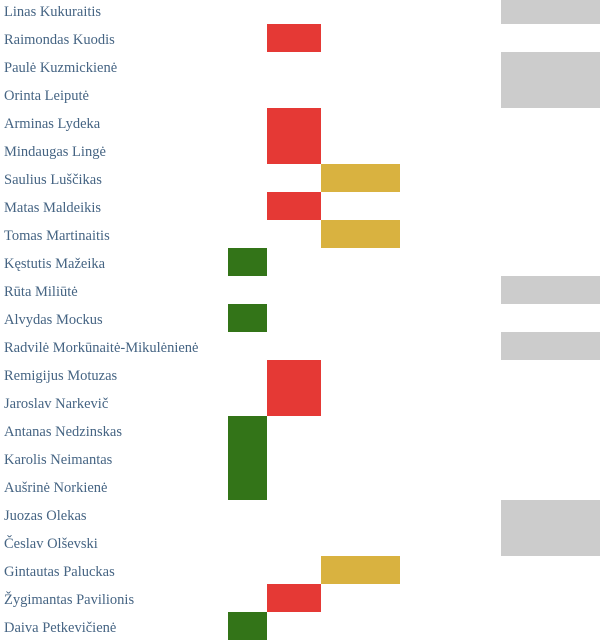 This screenshot has height=644, width=600. Describe the element at coordinates (300, 234) in the screenshot. I see `list-item: Tomas Martinaitis` at that location.